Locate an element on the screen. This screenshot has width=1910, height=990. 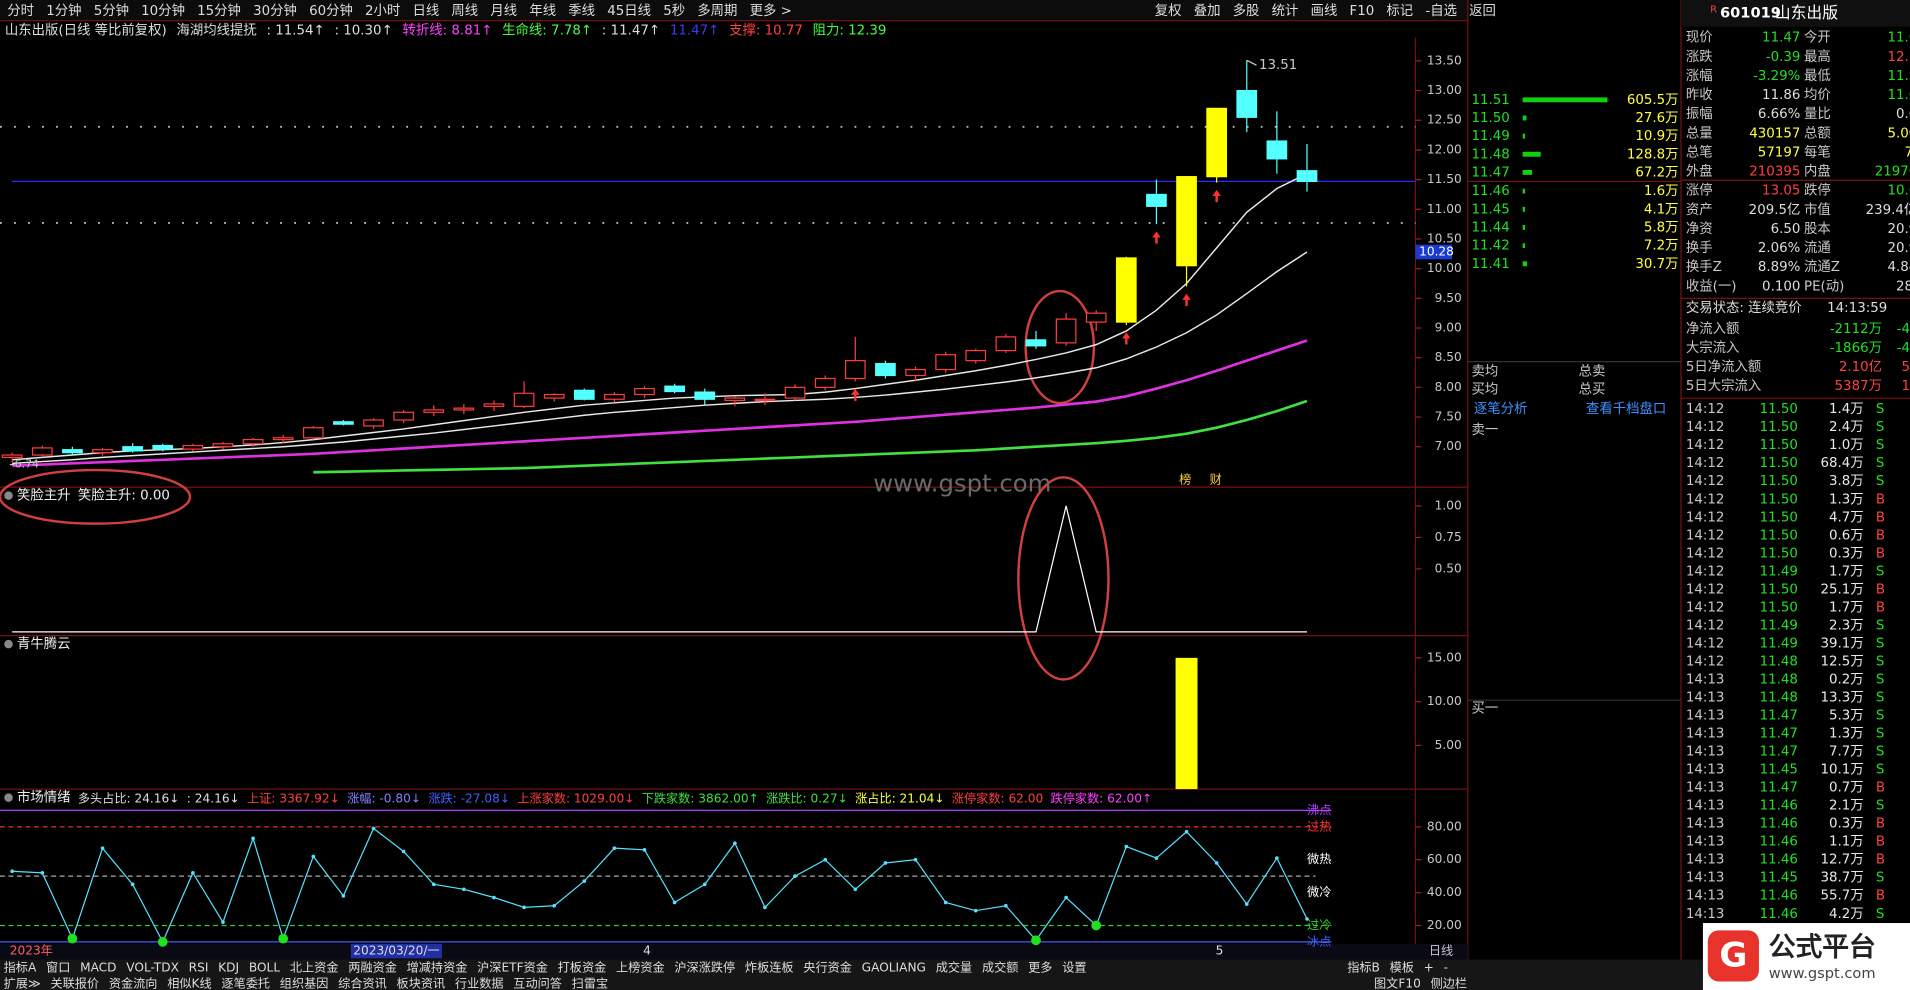
link: 查看千档盘口 is located at coordinates (1626, 408).